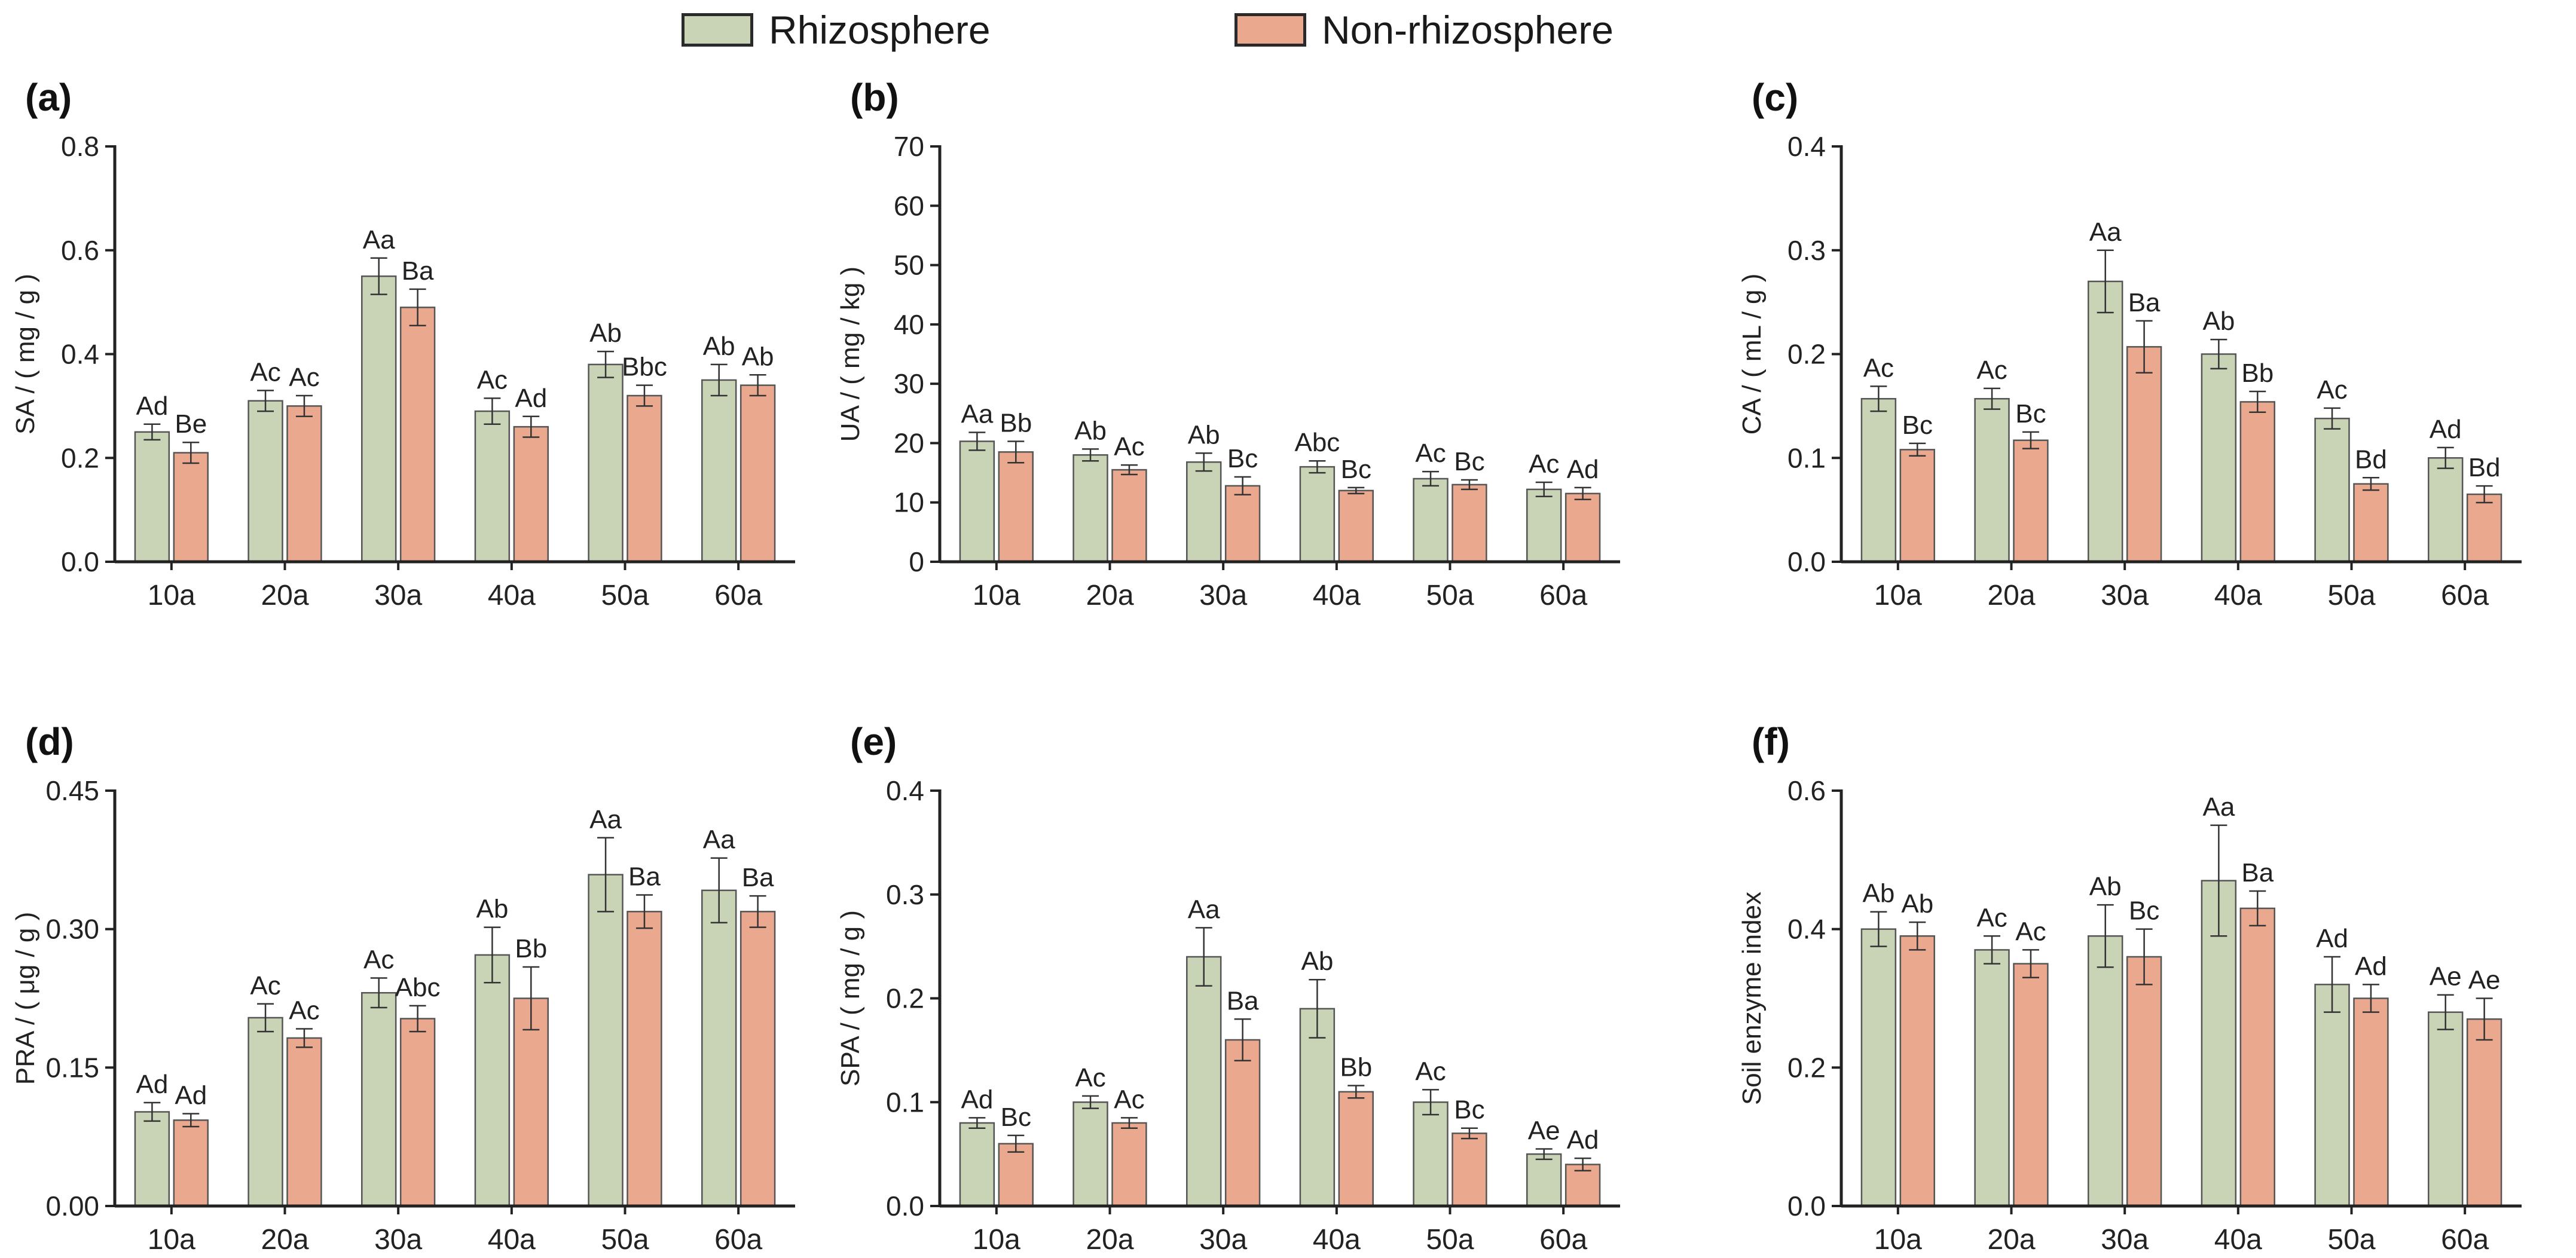 This screenshot has height=1258, width=2576. Describe the element at coordinates (1806, 250) in the screenshot. I see `y-tick-label: 0.3` at that location.